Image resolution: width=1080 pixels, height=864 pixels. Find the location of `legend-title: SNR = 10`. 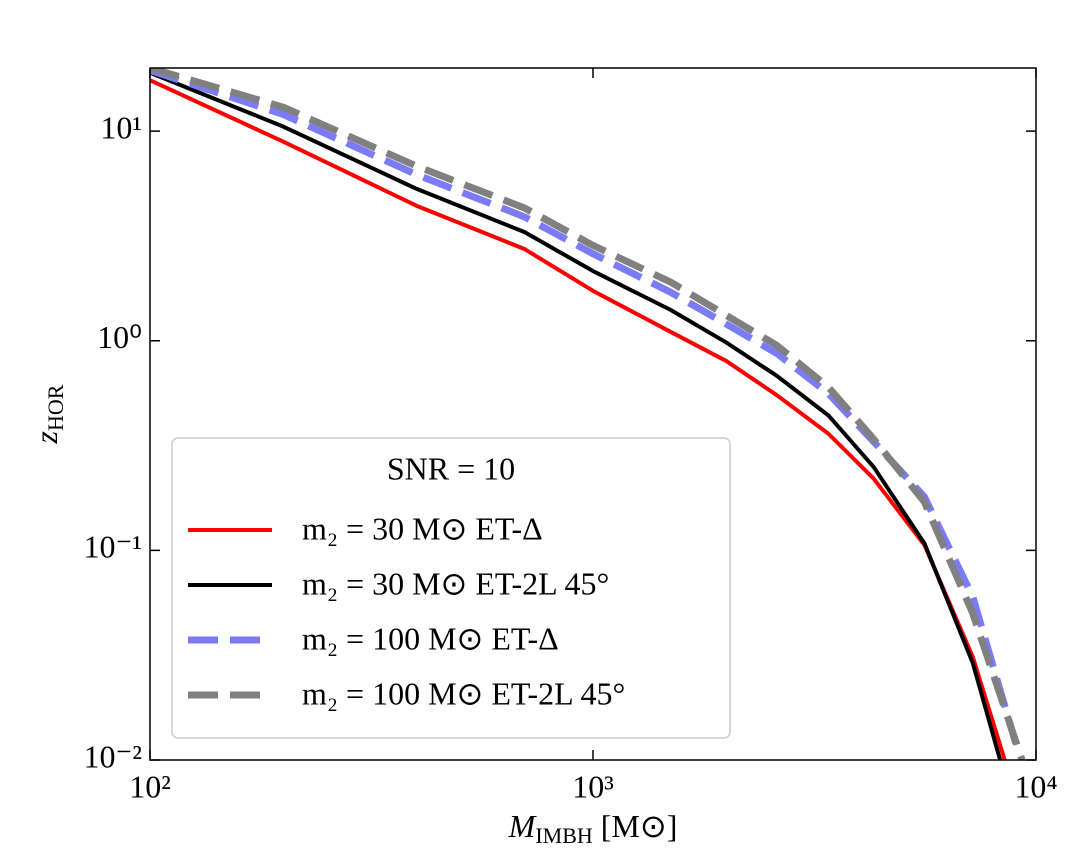

legend-title: SNR = 10 is located at coordinates (451, 468).